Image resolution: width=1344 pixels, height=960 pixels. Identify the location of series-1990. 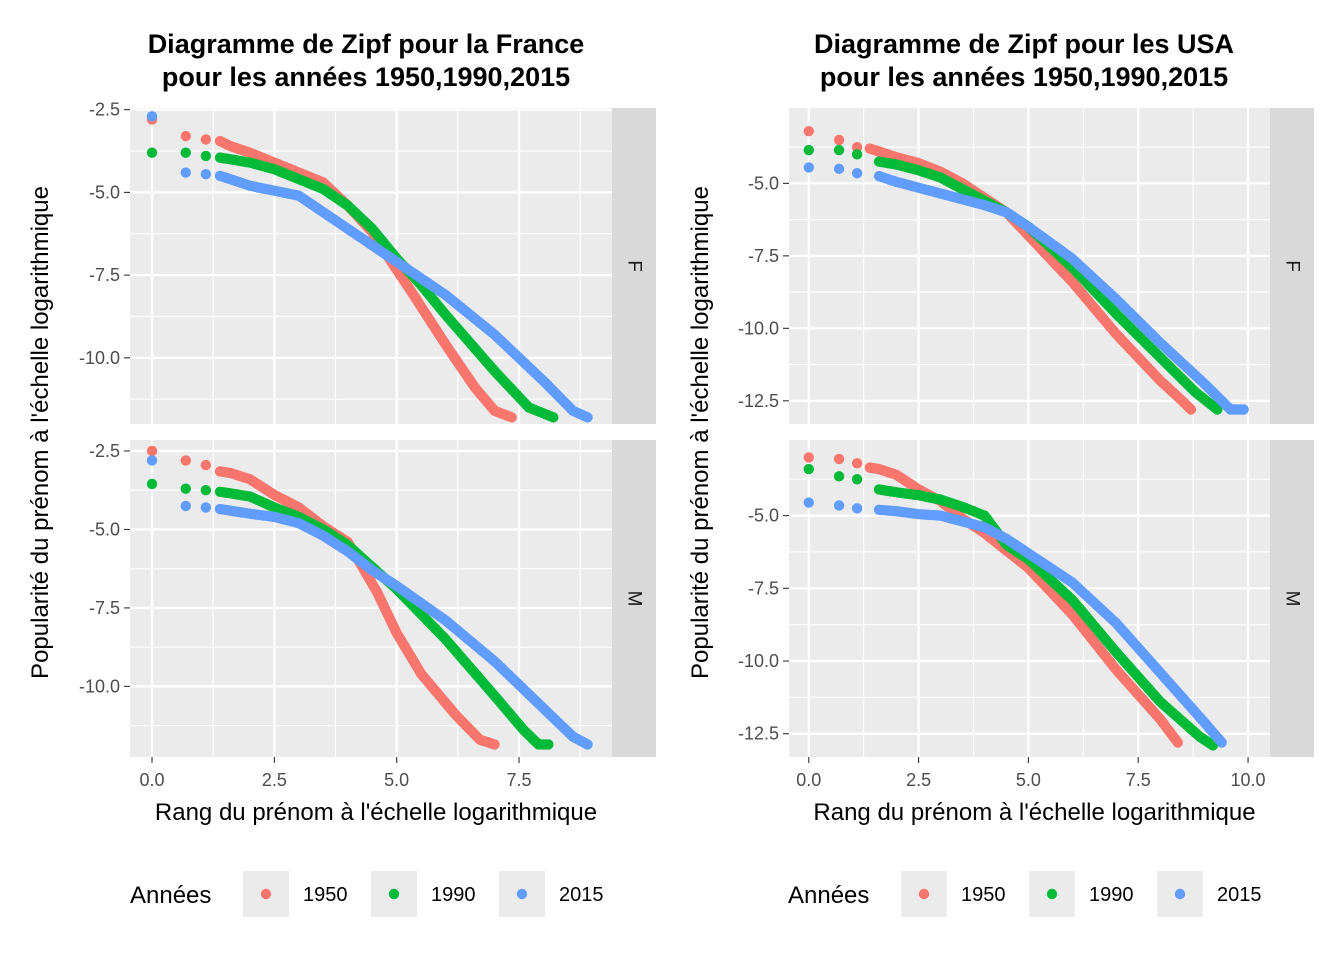
(1011, 607).